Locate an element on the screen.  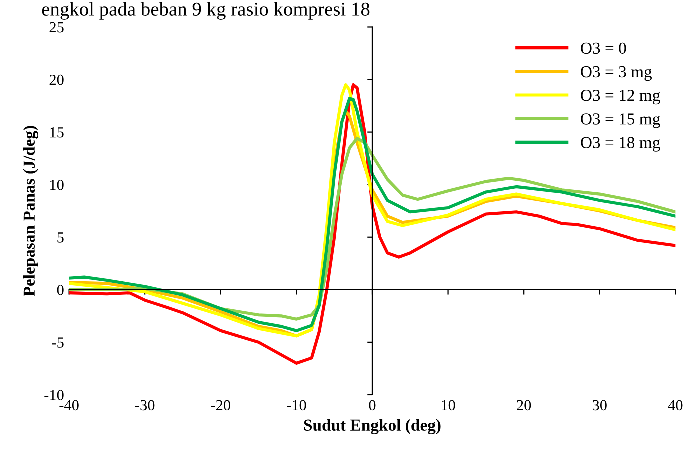
y-tick-label: -5 is located at coordinates (58, 343).